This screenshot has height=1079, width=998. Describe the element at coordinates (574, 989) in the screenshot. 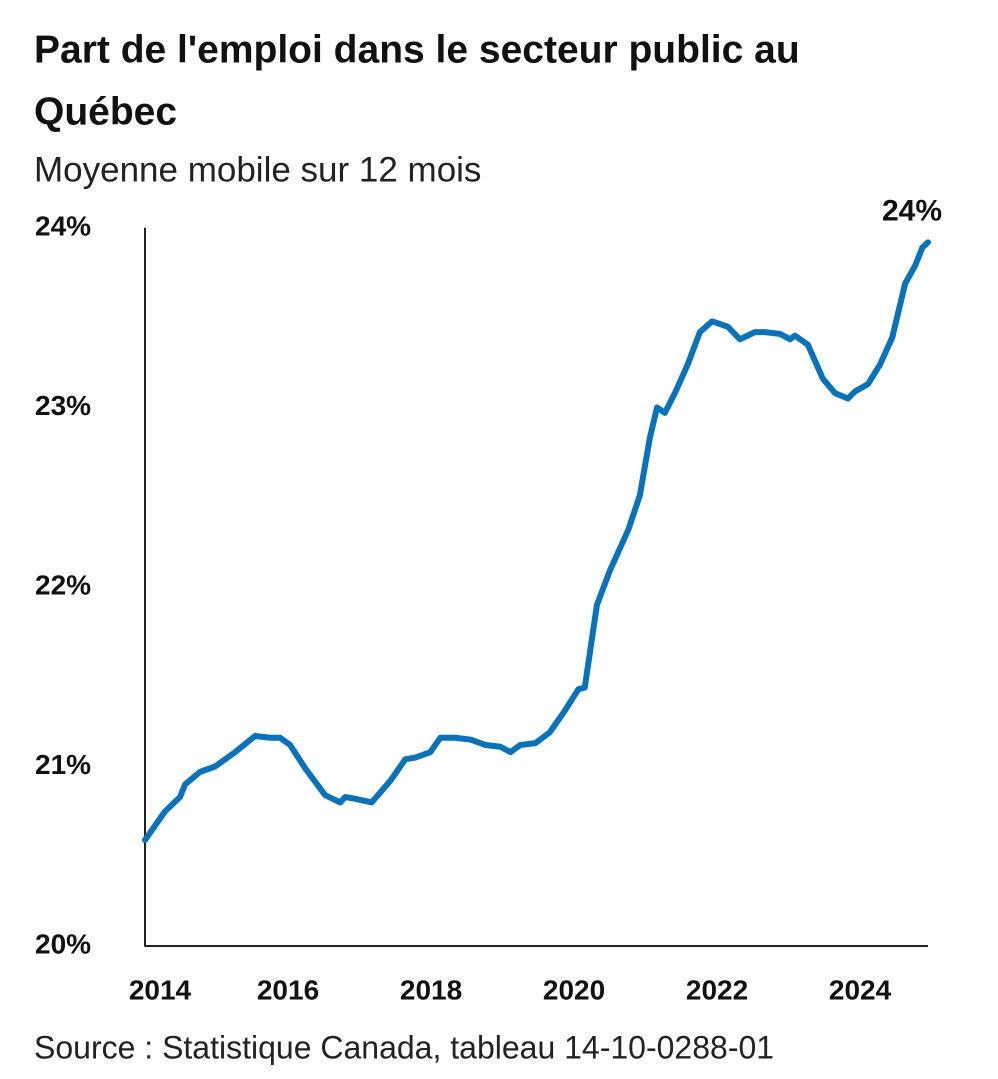

I see `x-tick-label: 2020` at that location.